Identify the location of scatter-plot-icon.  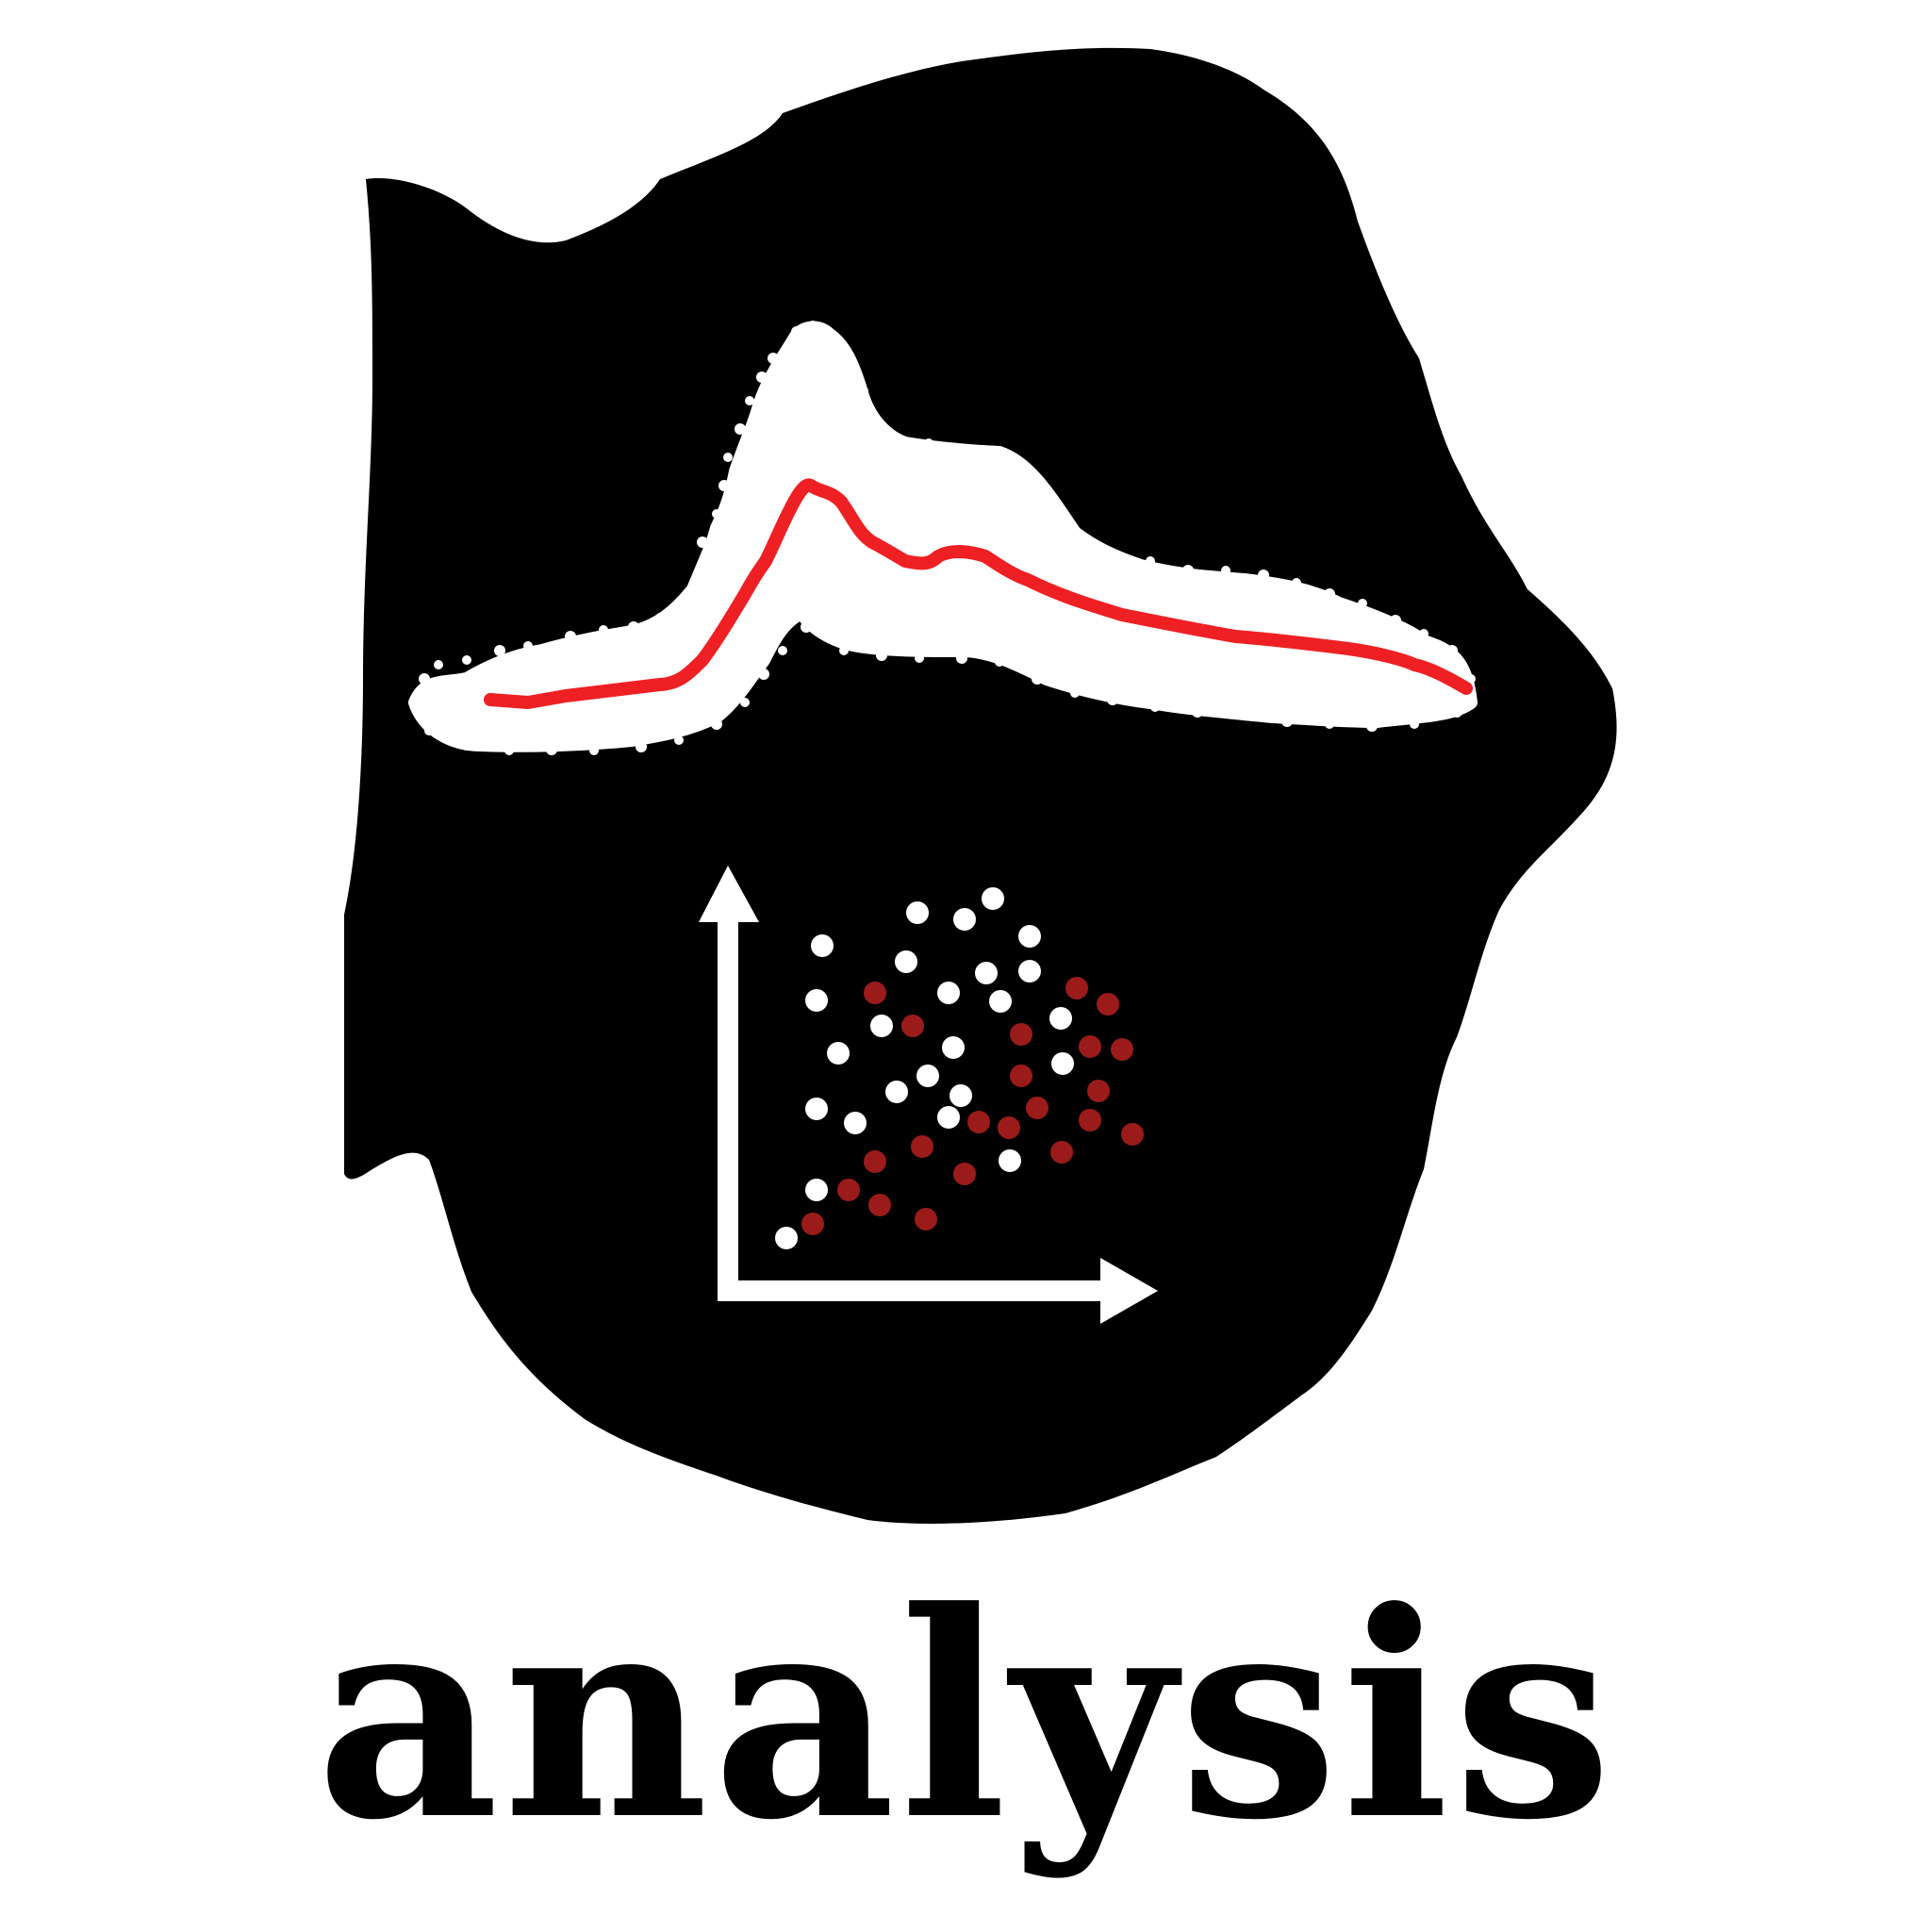
(959, 1068).